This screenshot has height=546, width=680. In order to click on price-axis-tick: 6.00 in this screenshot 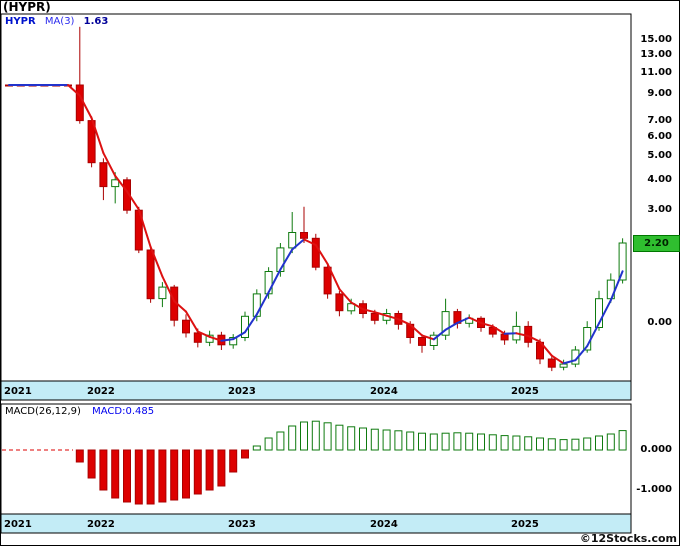, I will do `click(659, 136)`.